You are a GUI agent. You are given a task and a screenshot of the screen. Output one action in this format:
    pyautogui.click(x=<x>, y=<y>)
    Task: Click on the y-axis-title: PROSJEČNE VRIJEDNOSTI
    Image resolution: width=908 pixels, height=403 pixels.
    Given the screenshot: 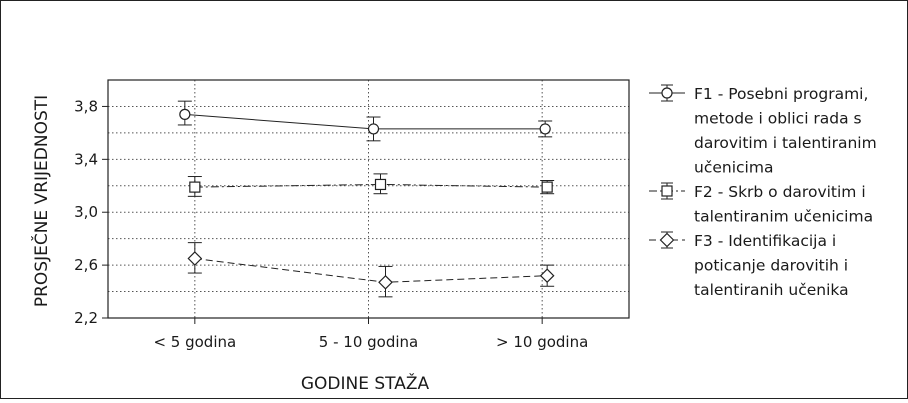 What is the action you would take?
    pyautogui.click(x=41, y=201)
    